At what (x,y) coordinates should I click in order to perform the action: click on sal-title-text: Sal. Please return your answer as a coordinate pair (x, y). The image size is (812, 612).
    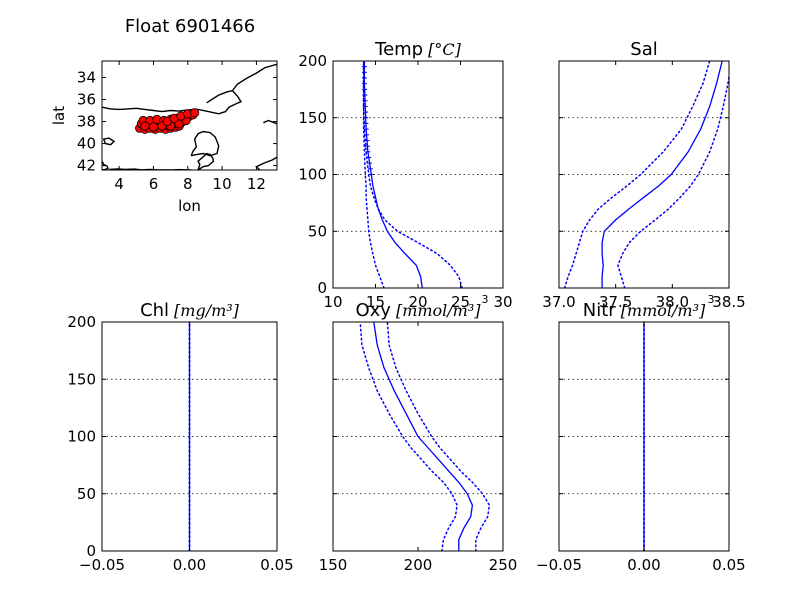
    Looking at the image, I should click on (643, 49).